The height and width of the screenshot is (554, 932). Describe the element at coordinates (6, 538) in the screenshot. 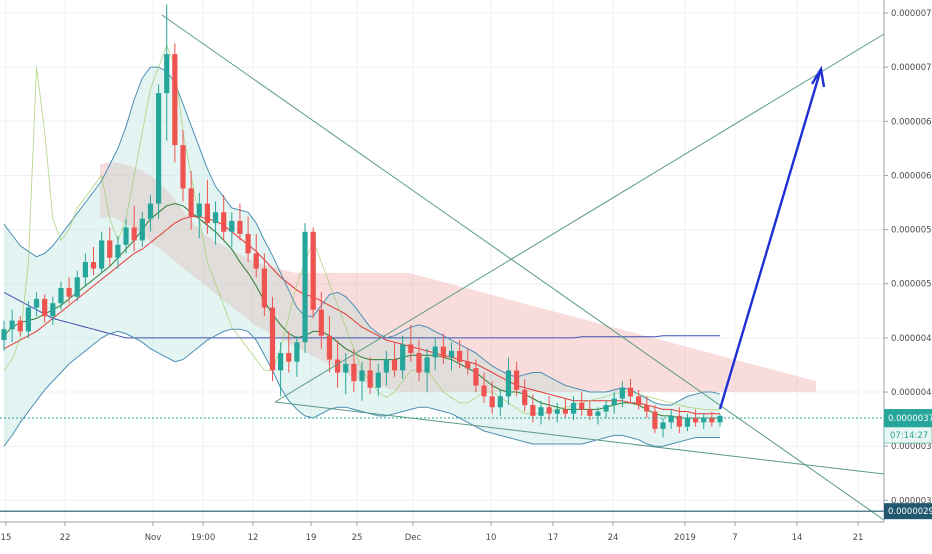

I see `x-tick-label: 15` at that location.